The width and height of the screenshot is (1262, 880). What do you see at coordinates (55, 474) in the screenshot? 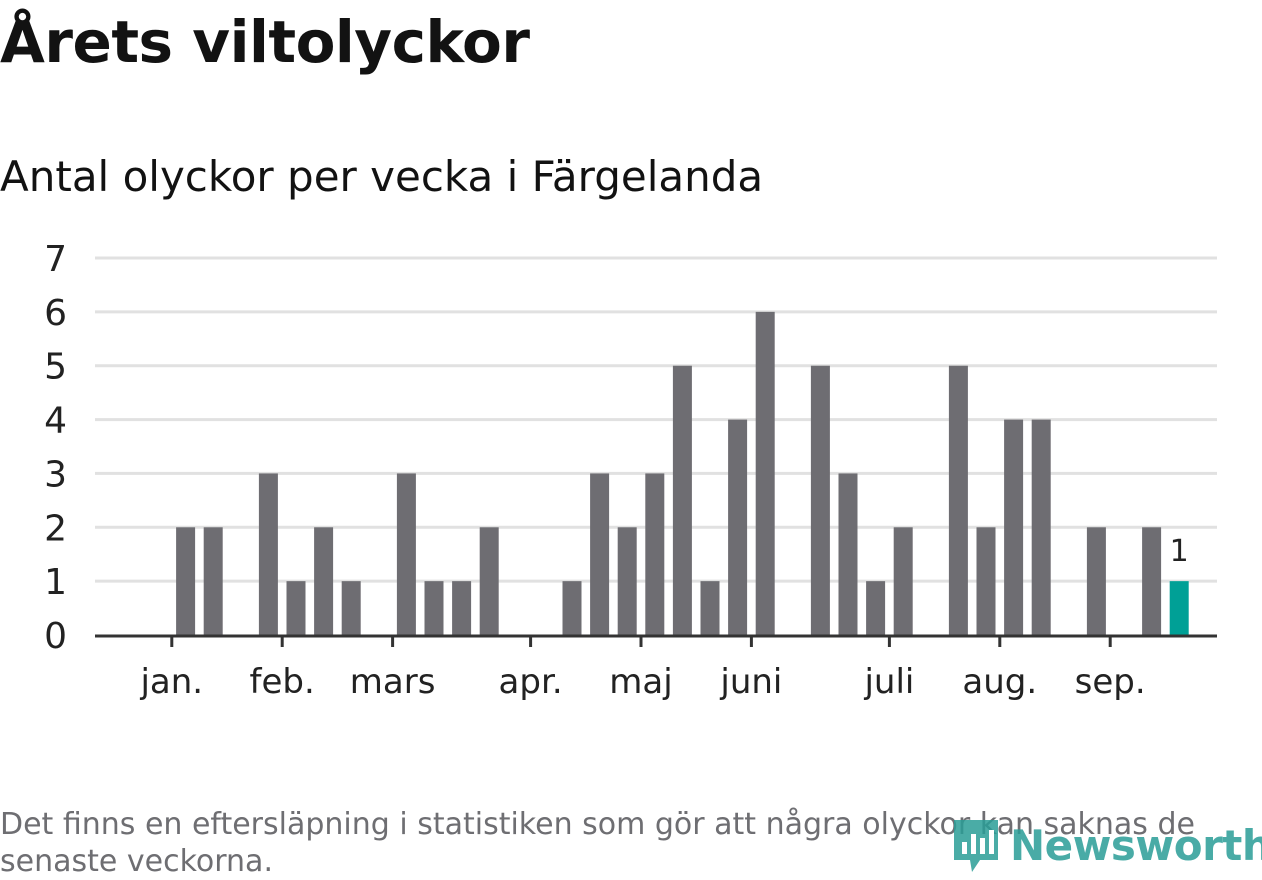
I see `y-tick-label: 3` at bounding box center [55, 474].